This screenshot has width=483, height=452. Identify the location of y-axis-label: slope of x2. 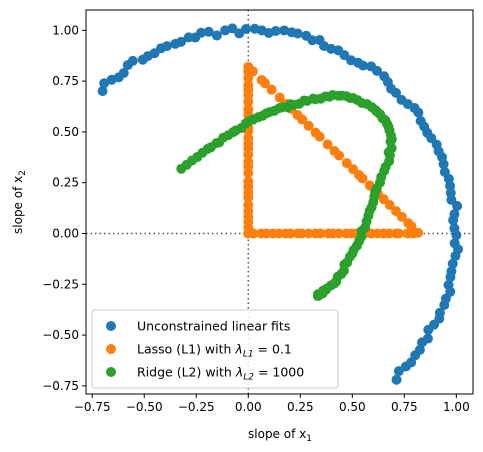
(19, 202).